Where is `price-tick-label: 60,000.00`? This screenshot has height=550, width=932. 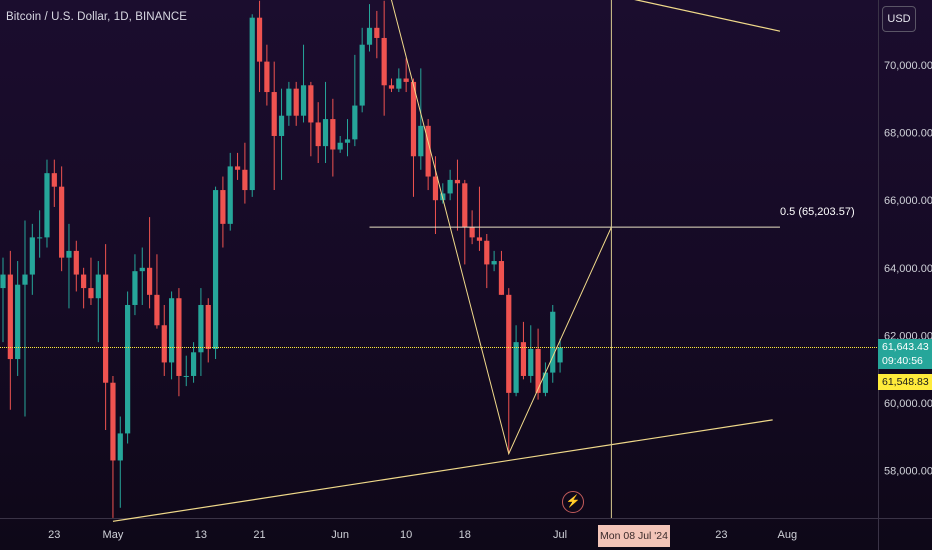 price-tick-label: 60,000.00 is located at coordinates (908, 404).